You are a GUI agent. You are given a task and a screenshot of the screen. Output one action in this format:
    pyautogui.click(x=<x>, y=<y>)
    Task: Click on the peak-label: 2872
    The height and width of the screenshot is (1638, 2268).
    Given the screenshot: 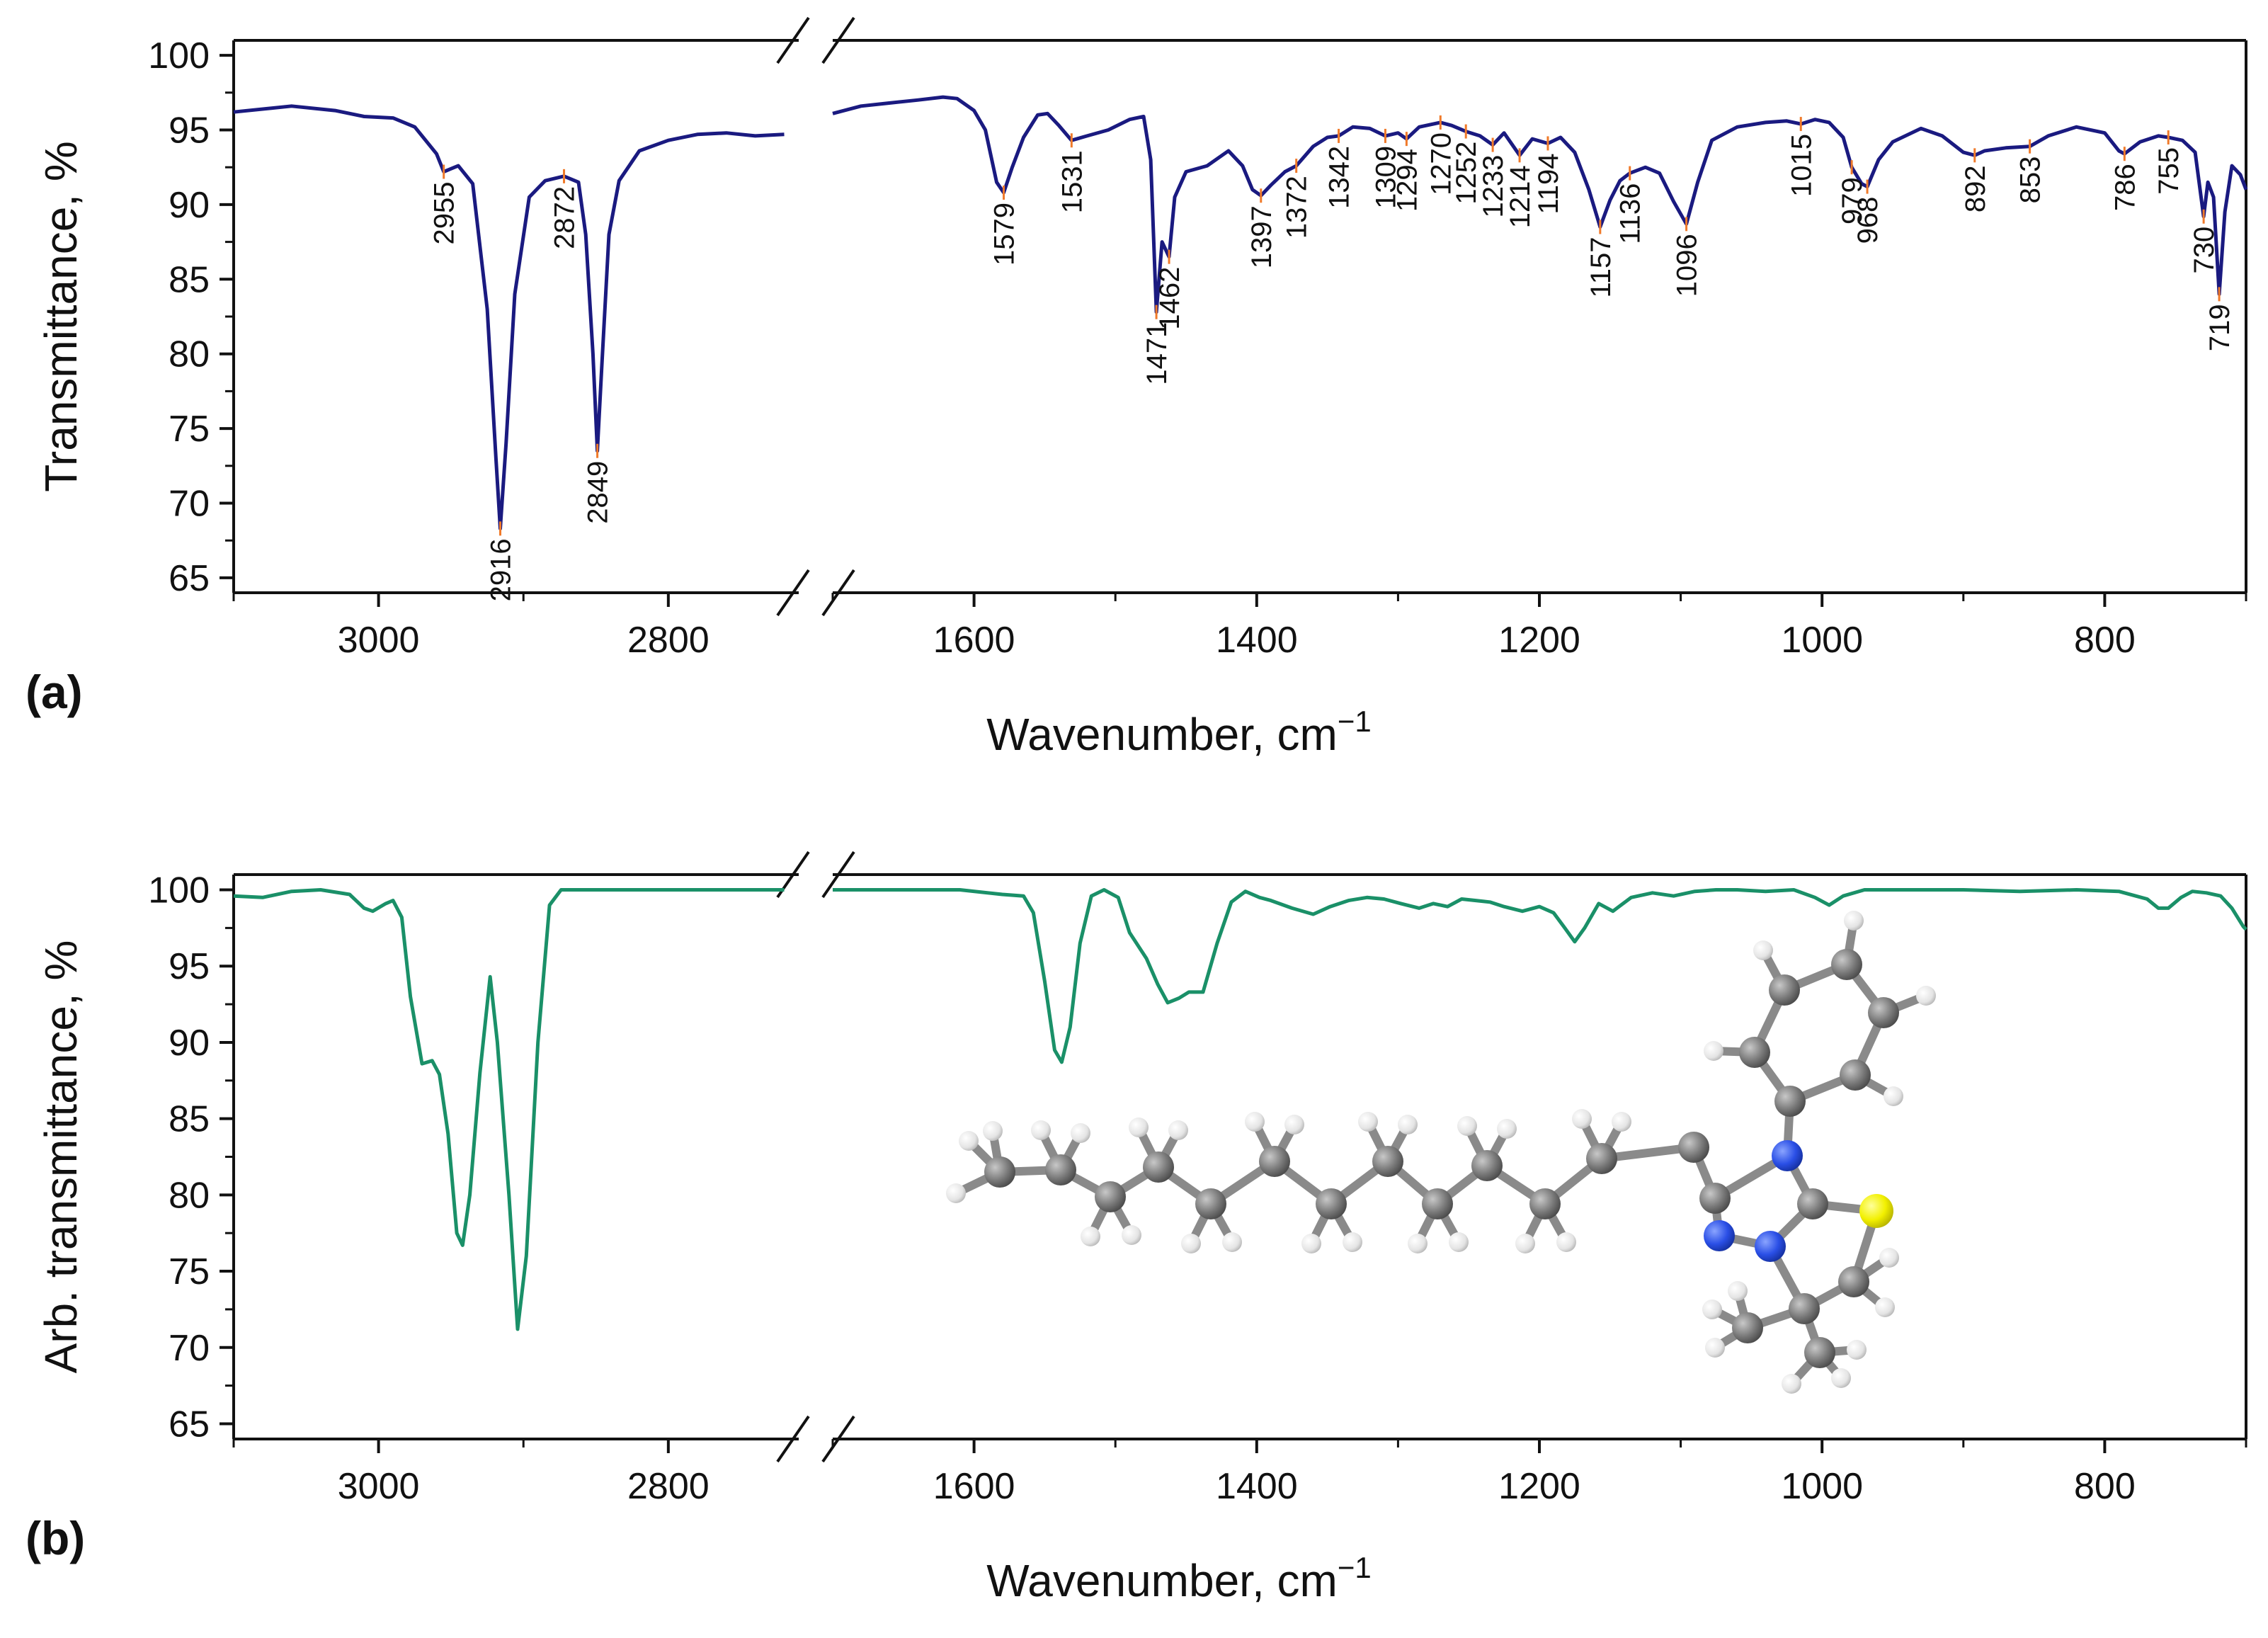 What is the action you would take?
    pyautogui.click(x=565, y=217)
    